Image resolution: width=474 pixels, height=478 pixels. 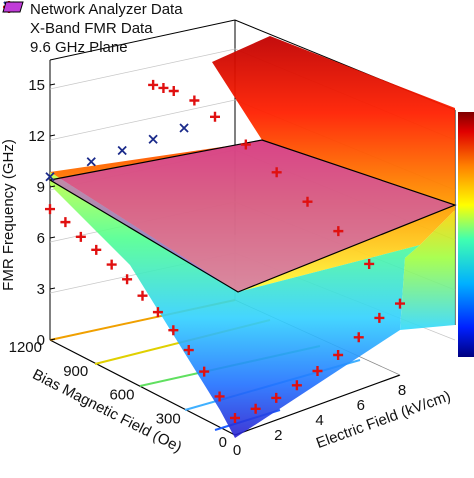 What do you see at coordinates (36, 85) in the screenshot?
I see `z-tick-15: 15` at bounding box center [36, 85].